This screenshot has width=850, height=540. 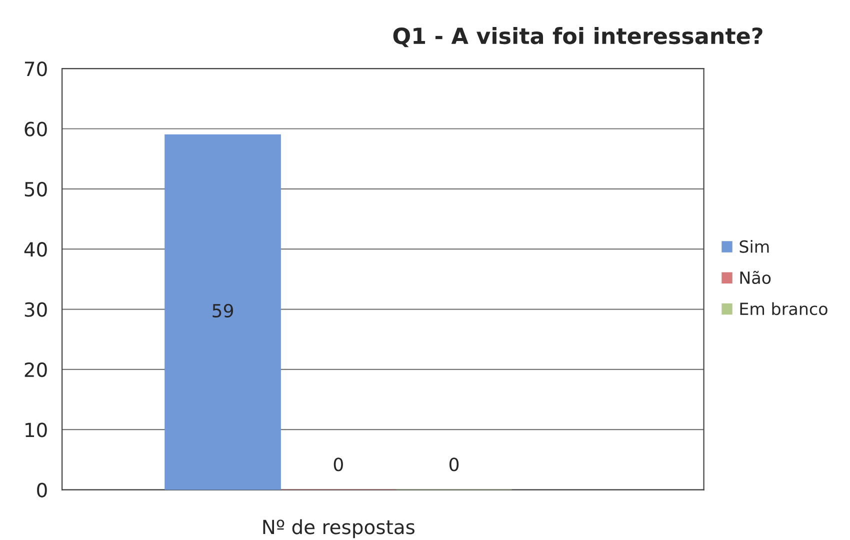 I want to click on legend-label: Sim, so click(x=754, y=246).